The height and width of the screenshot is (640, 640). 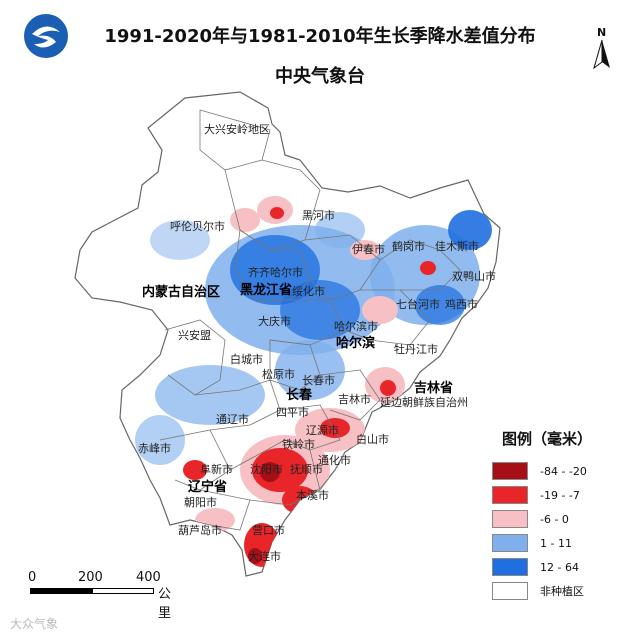 I want to click on label-chaoyang: 朝阳市, so click(x=200, y=502).